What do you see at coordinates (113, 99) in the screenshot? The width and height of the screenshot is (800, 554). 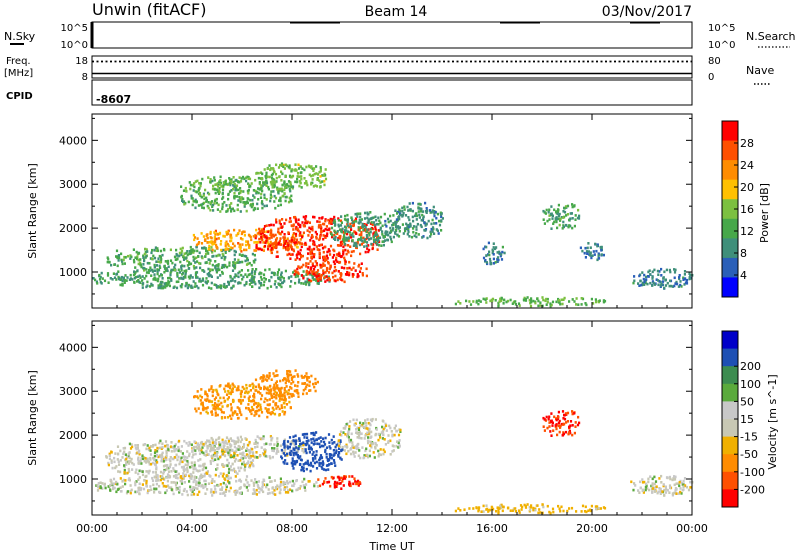 I see `cpid-value: -8607` at bounding box center [113, 99].